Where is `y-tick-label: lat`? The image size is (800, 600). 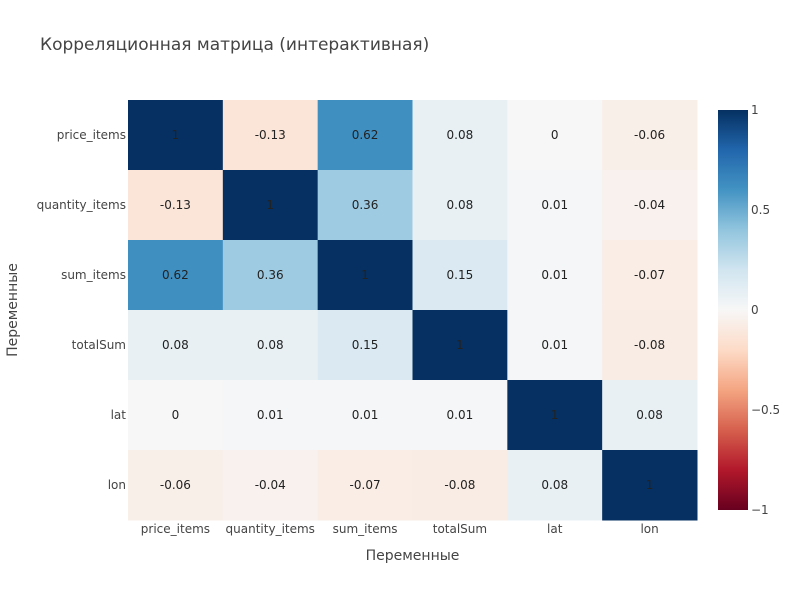 y-tick-label: lat is located at coordinates (119, 415).